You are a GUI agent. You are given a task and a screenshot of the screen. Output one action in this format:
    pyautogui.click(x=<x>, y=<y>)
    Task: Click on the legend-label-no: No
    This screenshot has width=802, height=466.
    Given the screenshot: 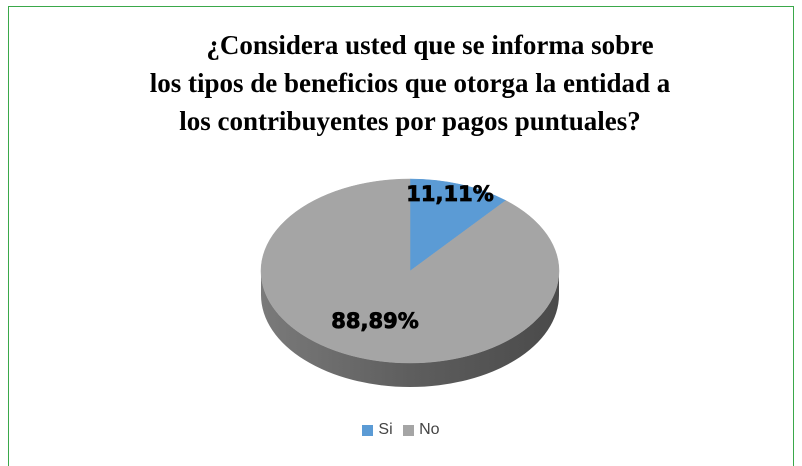 What is the action you would take?
    pyautogui.click(x=429, y=429)
    